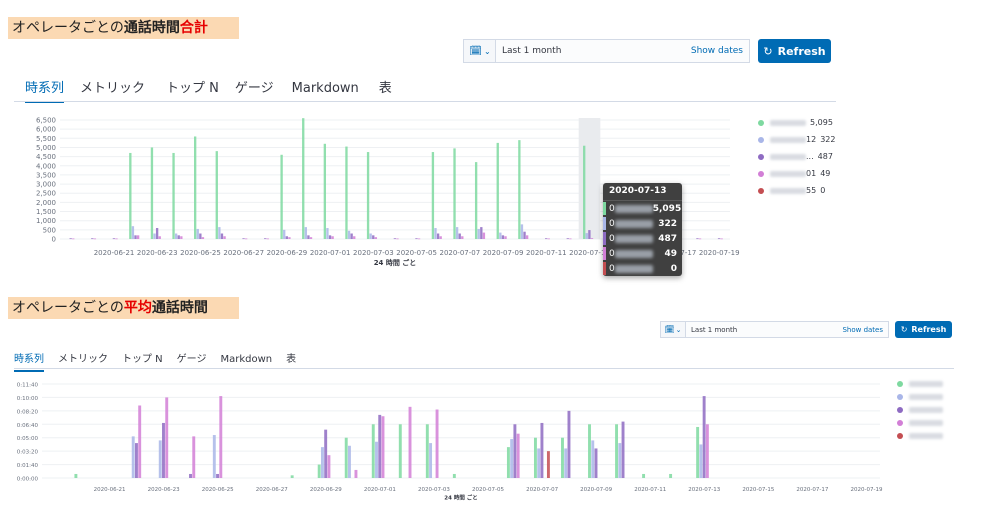 The width and height of the screenshot is (999, 512). I want to click on tab-label: 表, so click(291, 359).